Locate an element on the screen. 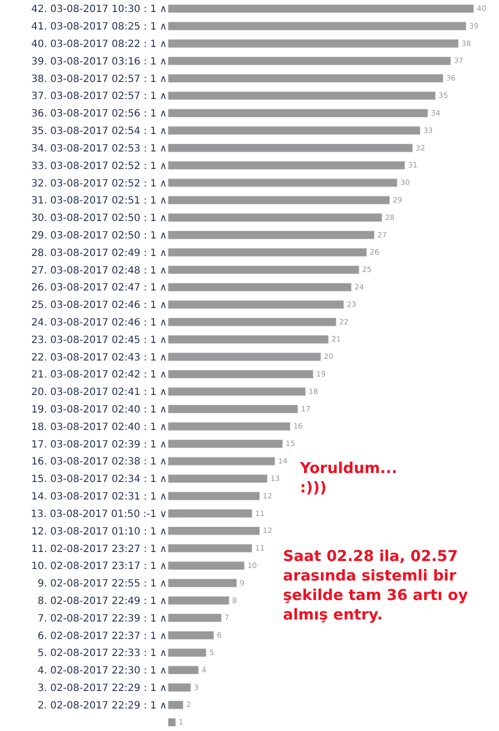 Image resolution: width=499 pixels, height=731 pixels. data-label: 3 is located at coordinates (196, 687).